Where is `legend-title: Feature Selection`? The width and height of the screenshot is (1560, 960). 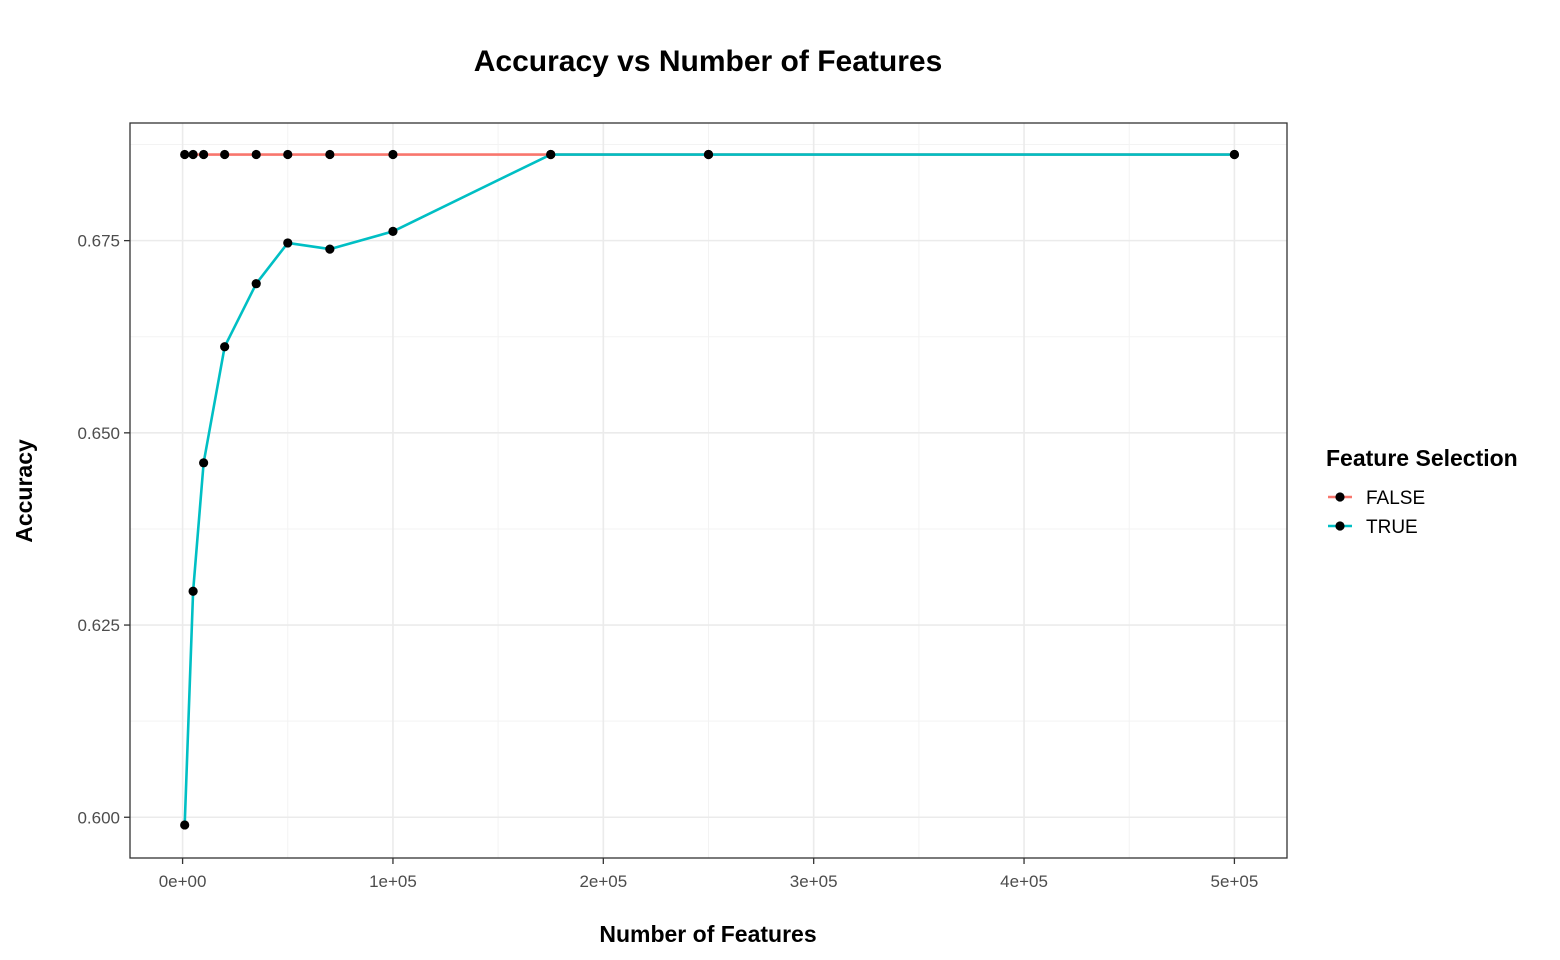 legend-title: Feature Selection is located at coordinates (1422, 458).